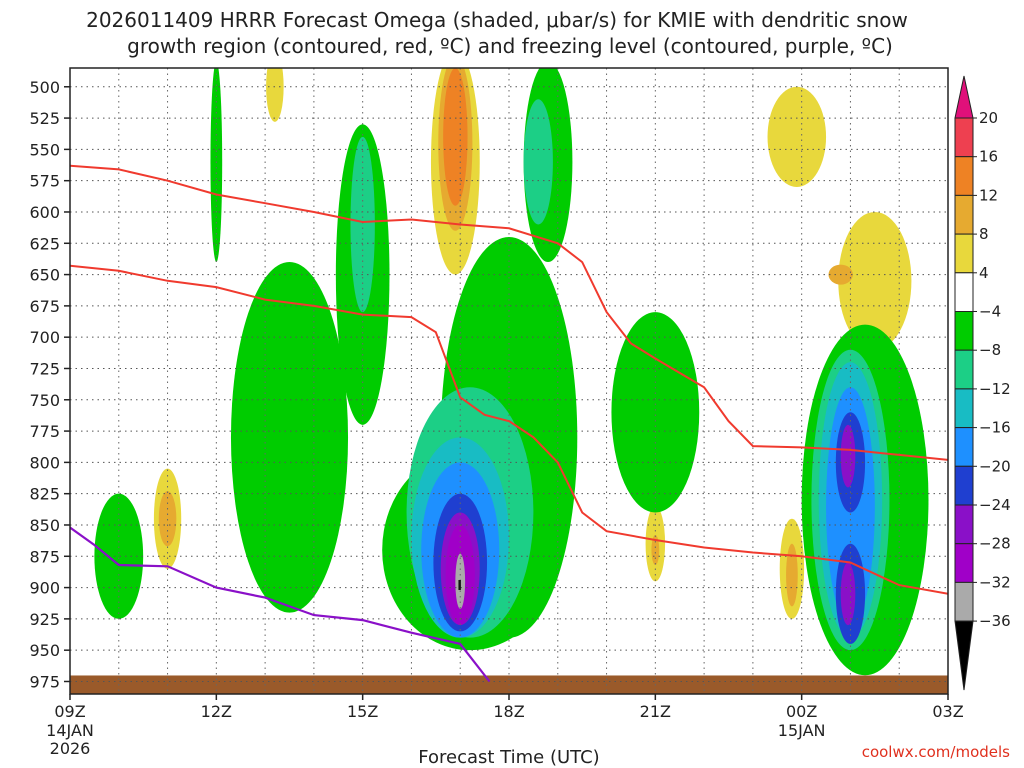 The image size is (1024, 768). What do you see at coordinates (44, 462) in the screenshot?
I see `y-tick-label: 800` at bounding box center [44, 462].